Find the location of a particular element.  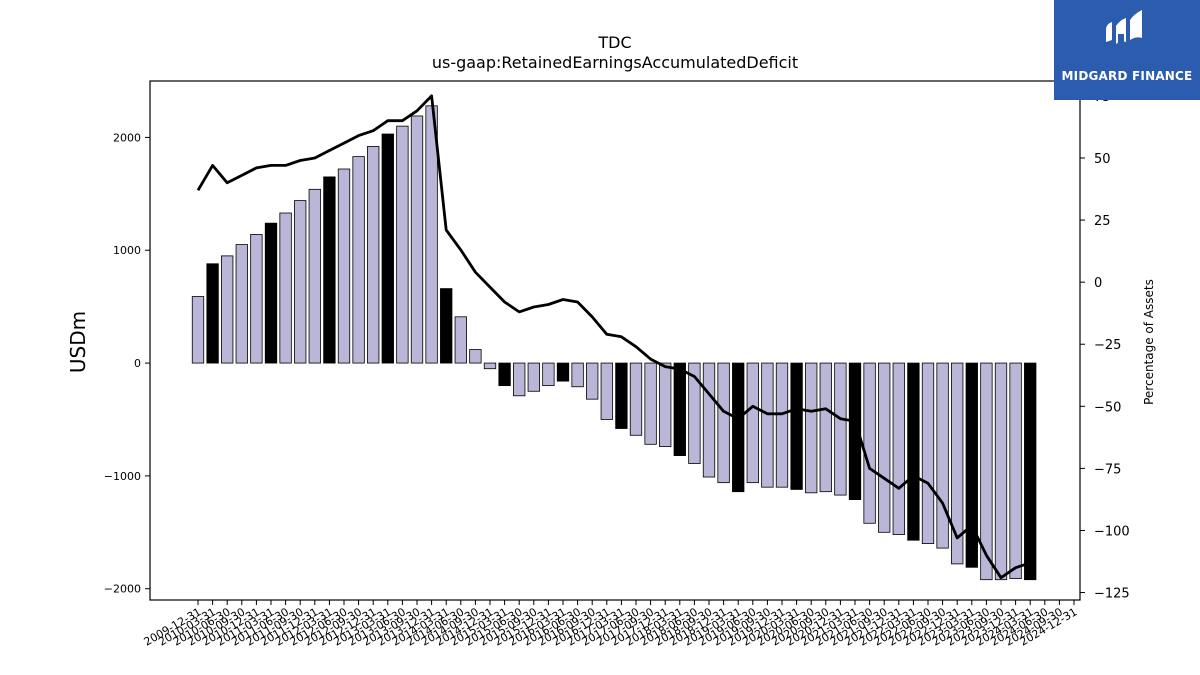

y-tick-label: −2000 is located at coordinates (122, 589).